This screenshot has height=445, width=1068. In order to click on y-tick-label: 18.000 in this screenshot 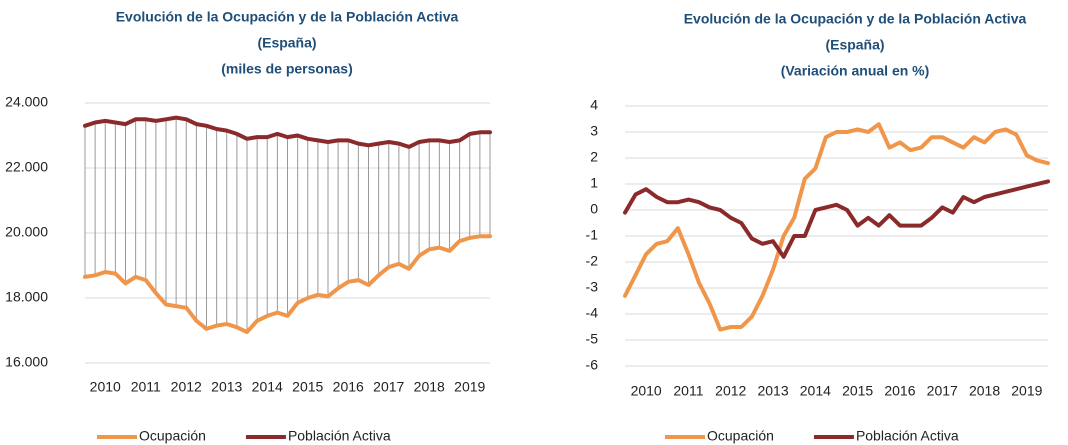, I will do `click(26, 297)`.